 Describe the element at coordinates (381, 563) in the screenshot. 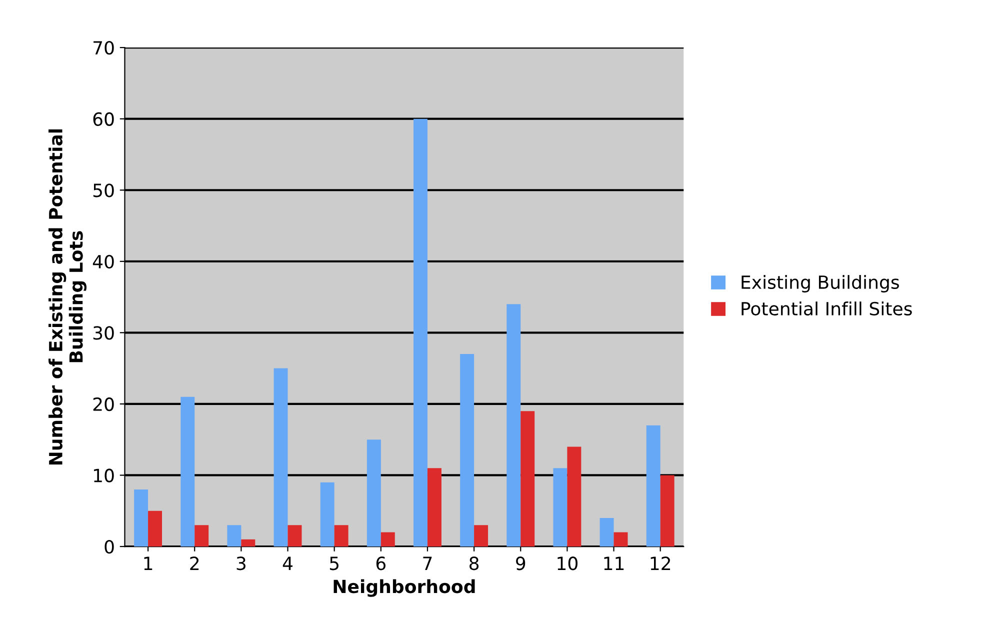

I see `x-tick-label: 6` at that location.